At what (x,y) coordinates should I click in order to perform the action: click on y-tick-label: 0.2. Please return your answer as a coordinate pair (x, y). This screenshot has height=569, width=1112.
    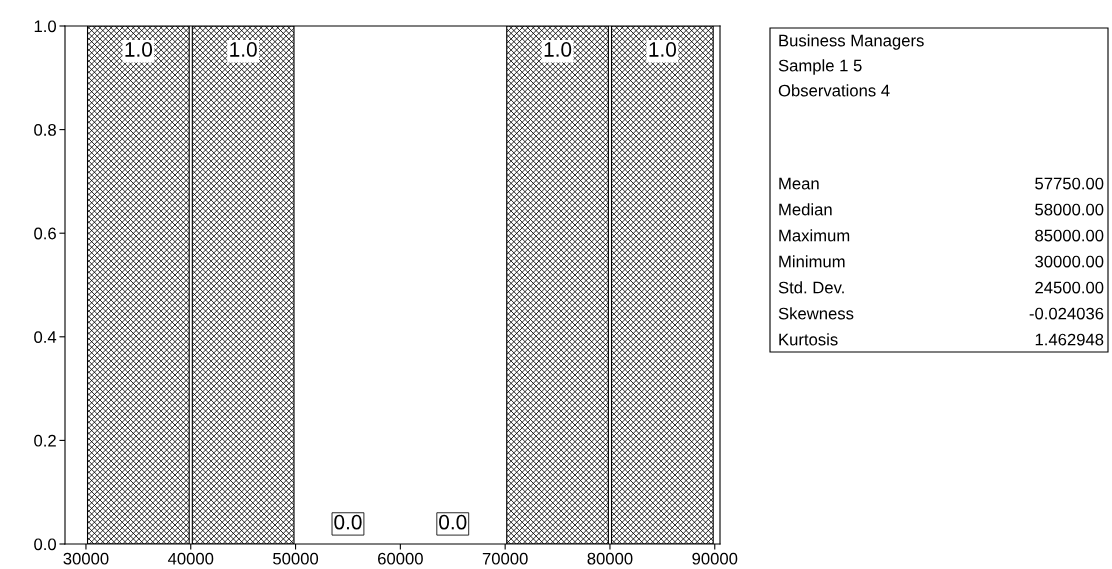
    Looking at the image, I should click on (45, 440).